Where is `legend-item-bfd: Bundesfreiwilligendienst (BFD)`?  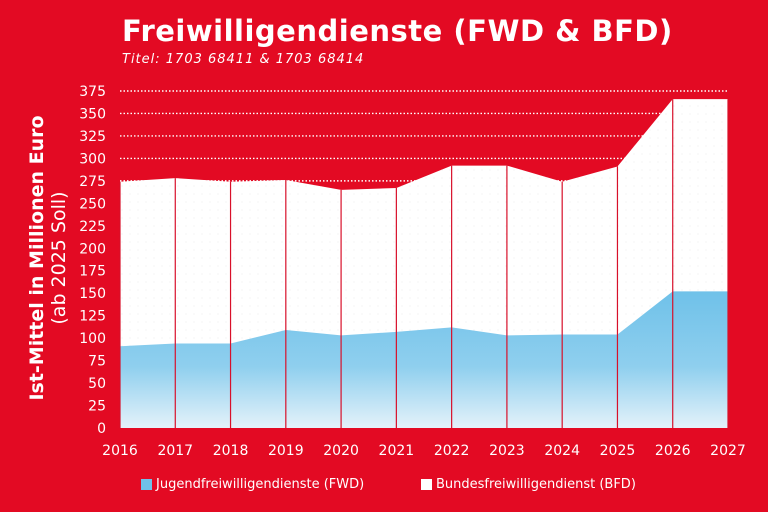 legend-item-bfd: Bundesfreiwilligendienst (BFD) is located at coordinates (528, 484).